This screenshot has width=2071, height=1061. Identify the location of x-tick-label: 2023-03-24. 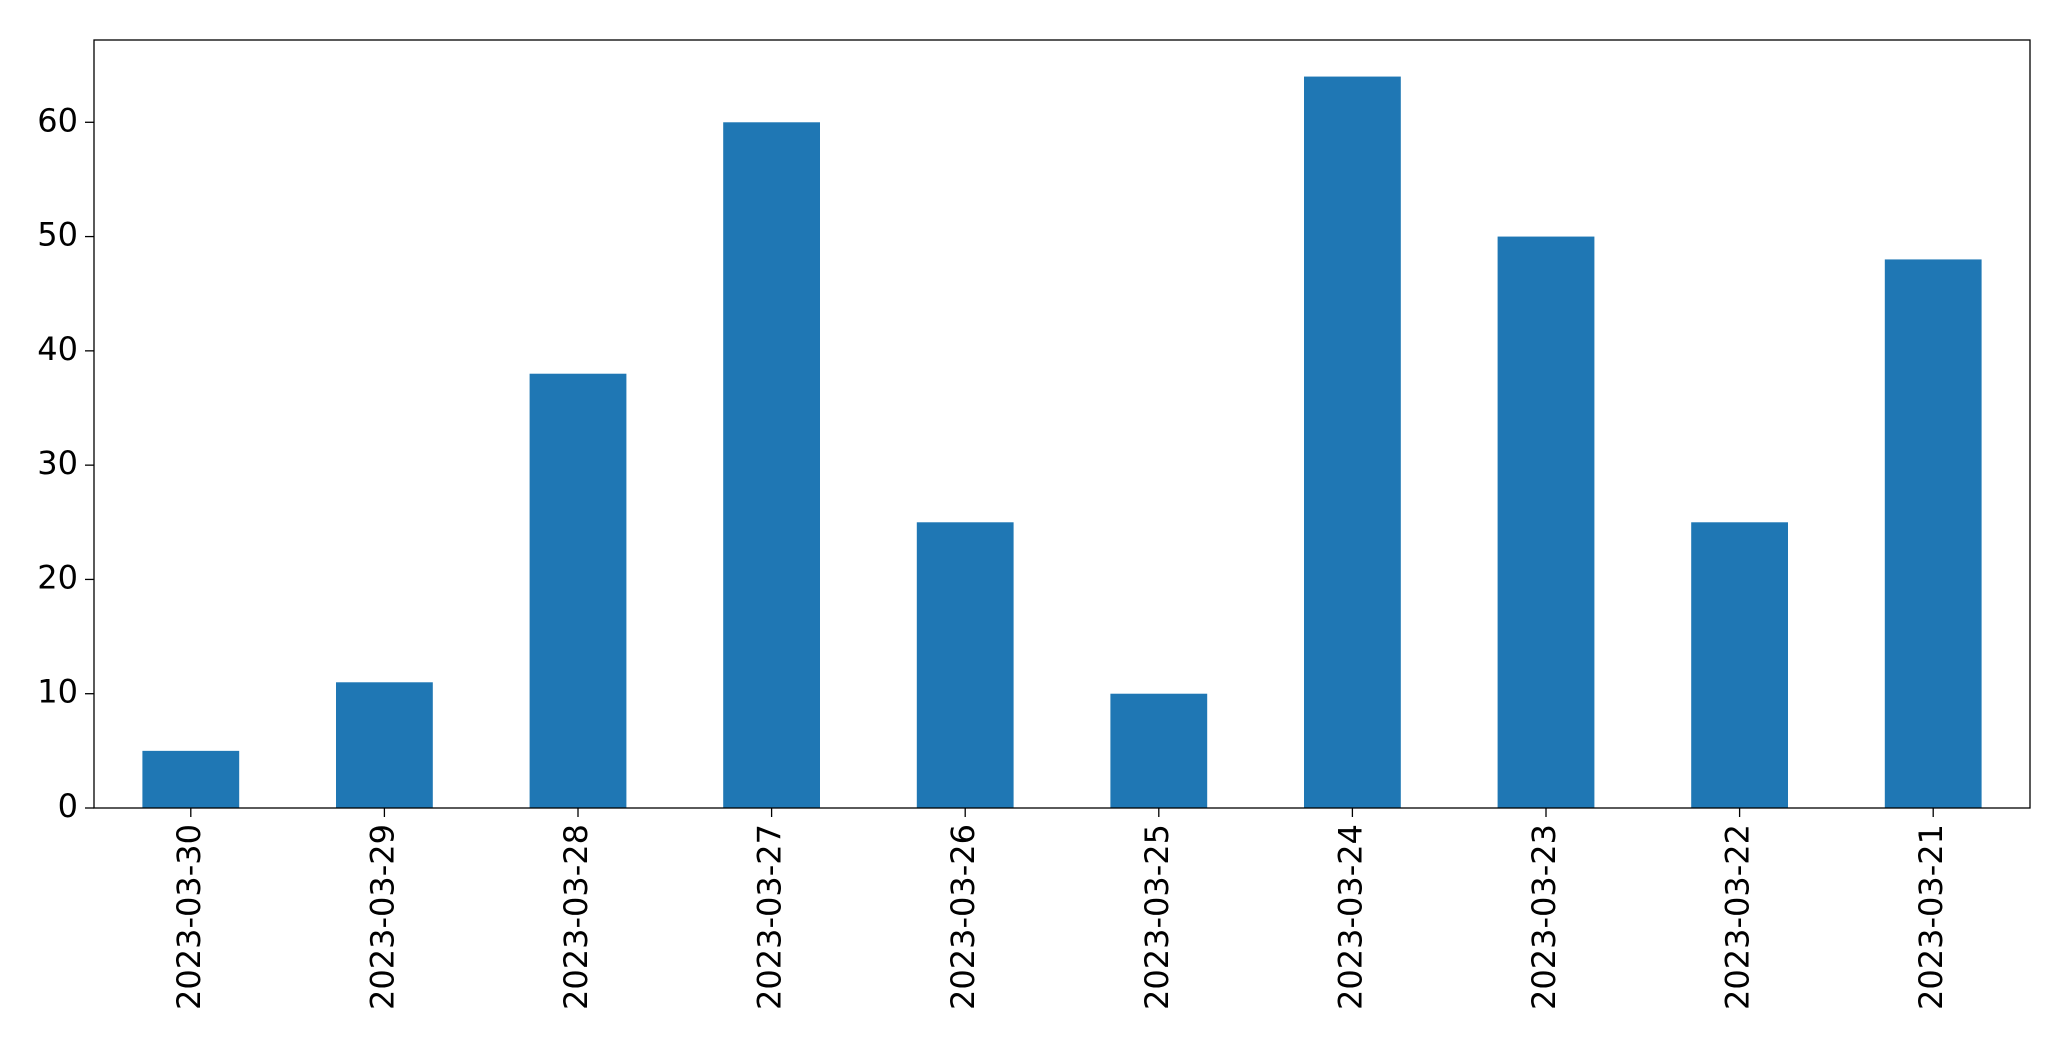
(1350, 917).